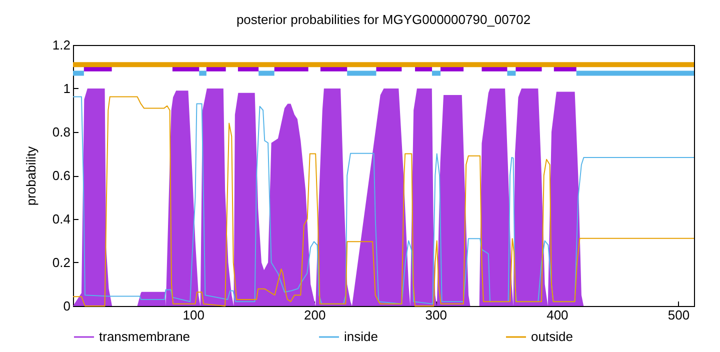 Image resolution: width=720 pixels, height=352 pixels. What do you see at coordinates (61, 262) in the screenshot?
I see `y-tick-label: 0.2` at bounding box center [61, 262].